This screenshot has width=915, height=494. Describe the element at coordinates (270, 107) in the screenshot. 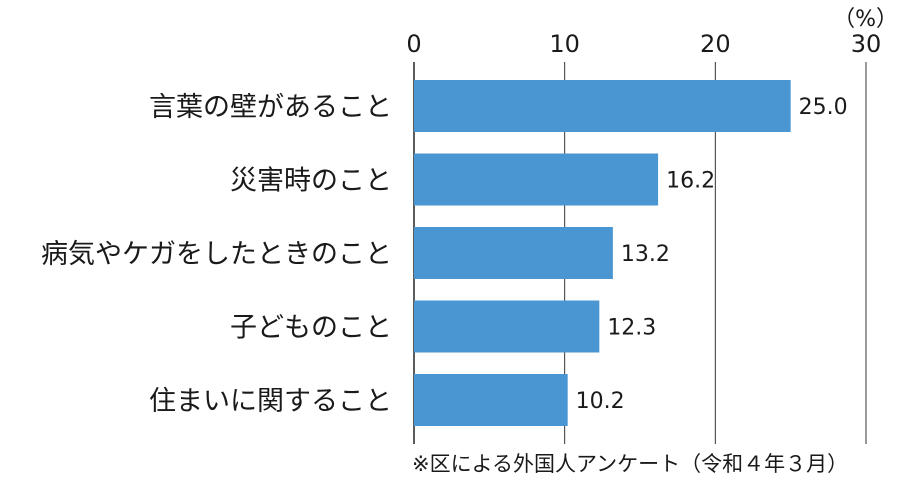

I see `category-label: 言葉の壁があること` at that location.